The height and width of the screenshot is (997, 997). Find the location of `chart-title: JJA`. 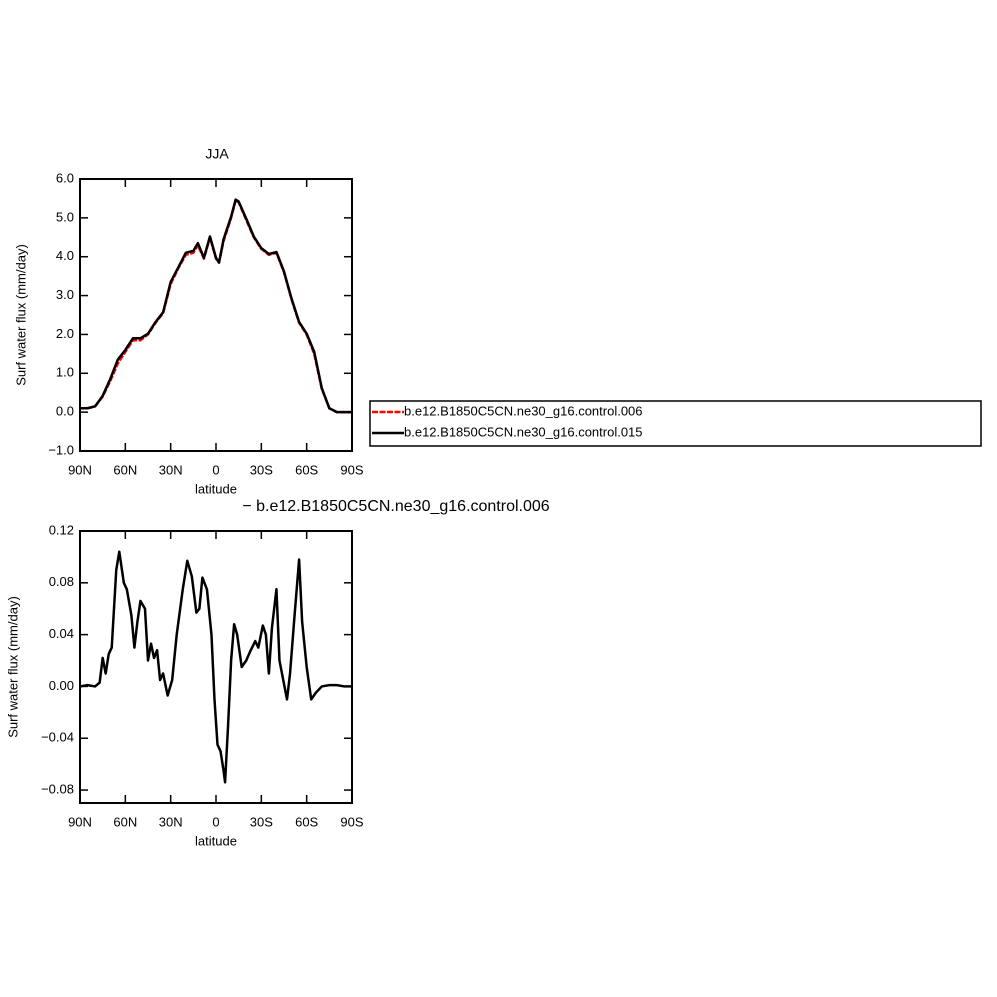

chart-title: JJA is located at coordinates (217, 154).